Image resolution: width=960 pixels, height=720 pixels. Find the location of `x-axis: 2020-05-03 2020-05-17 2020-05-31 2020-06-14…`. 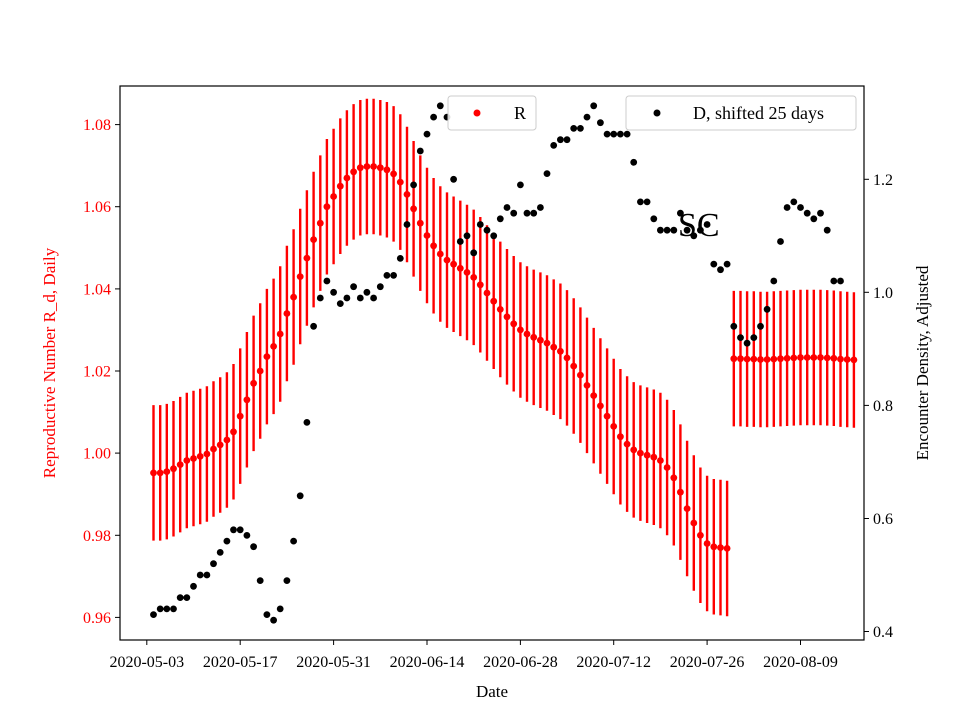

x-axis: 2020-05-03 2020-05-17 2020-05-31 2020-06-14… is located at coordinates (473, 655).